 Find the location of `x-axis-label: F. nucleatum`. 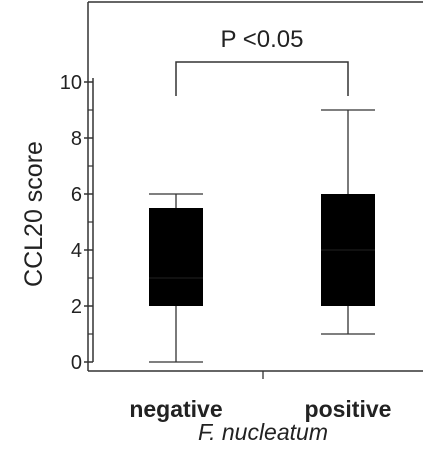

x-axis-label: F. nucleatum is located at coordinates (263, 432).